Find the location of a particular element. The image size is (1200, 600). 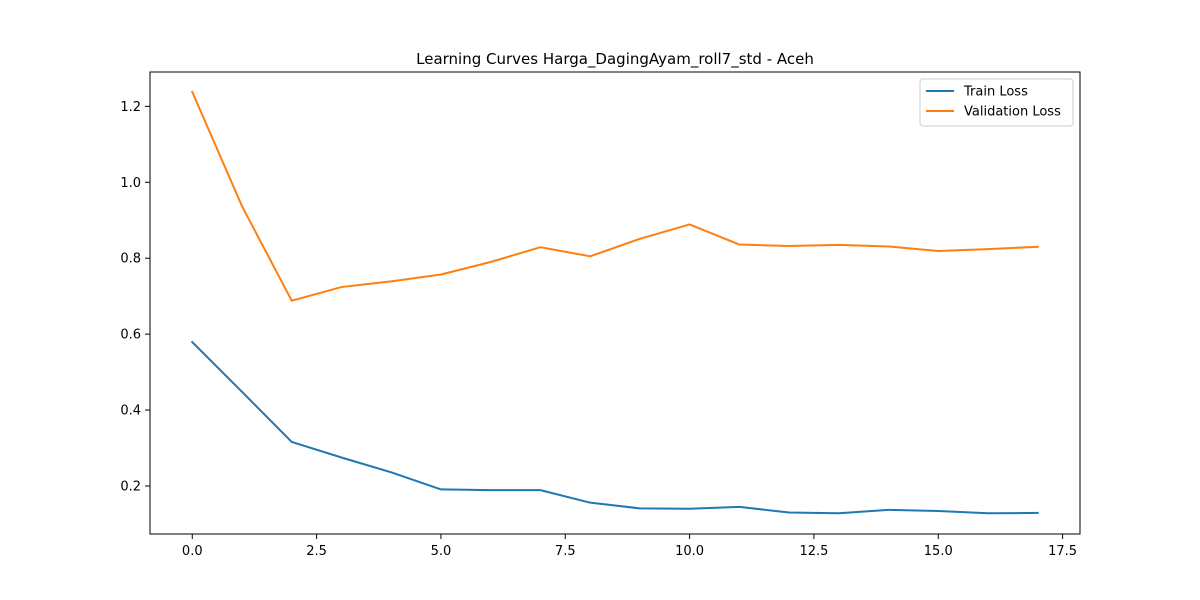

legend-box is located at coordinates (996, 102).